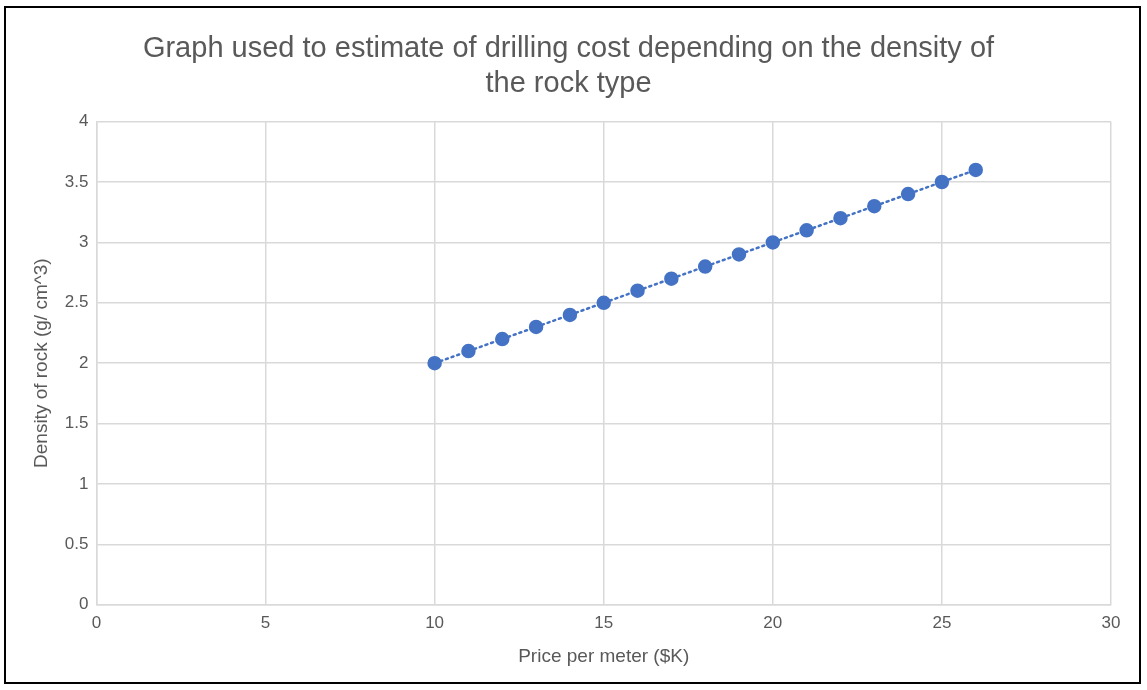  Describe the element at coordinates (83, 242) in the screenshot. I see `y-tick-label: 3` at that location.